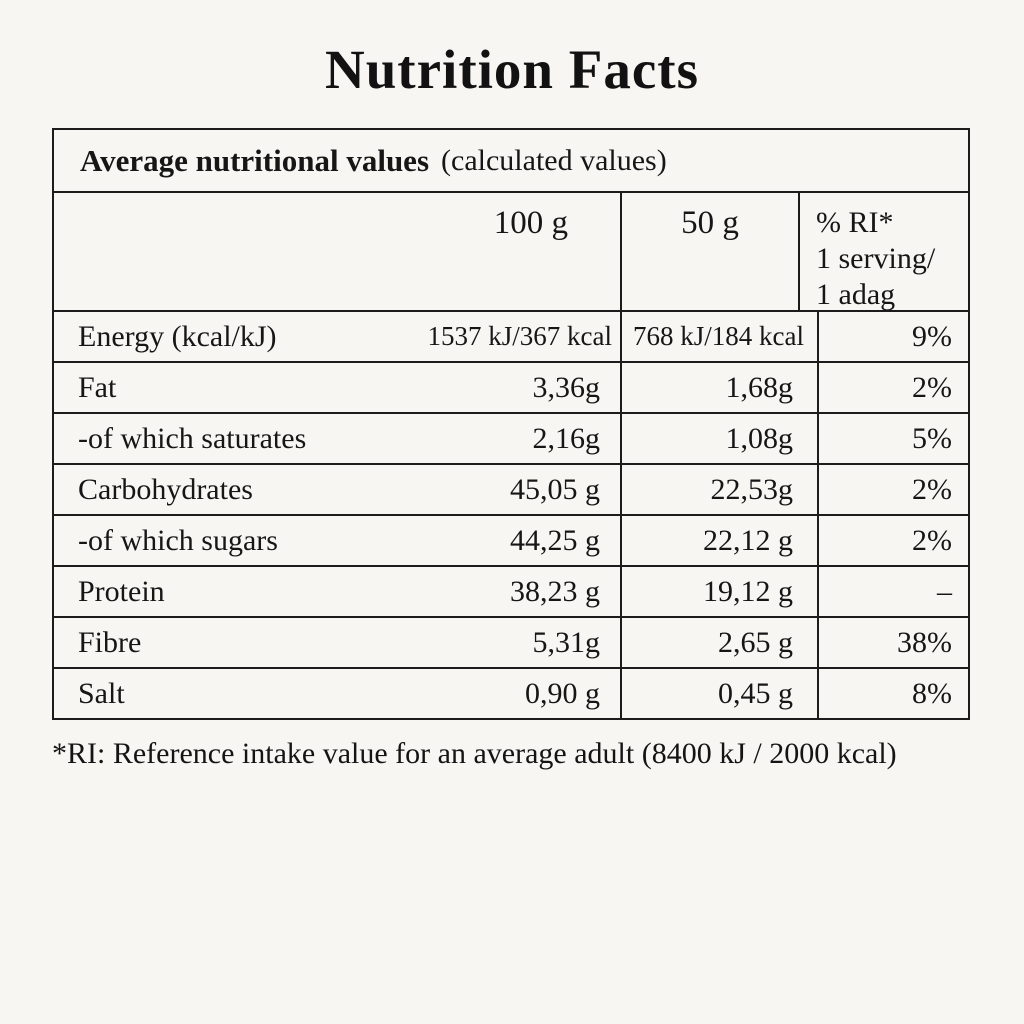 This screenshot has width=1024, height=1024. What do you see at coordinates (932, 693) in the screenshot?
I see `value-ri: 8%` at bounding box center [932, 693].